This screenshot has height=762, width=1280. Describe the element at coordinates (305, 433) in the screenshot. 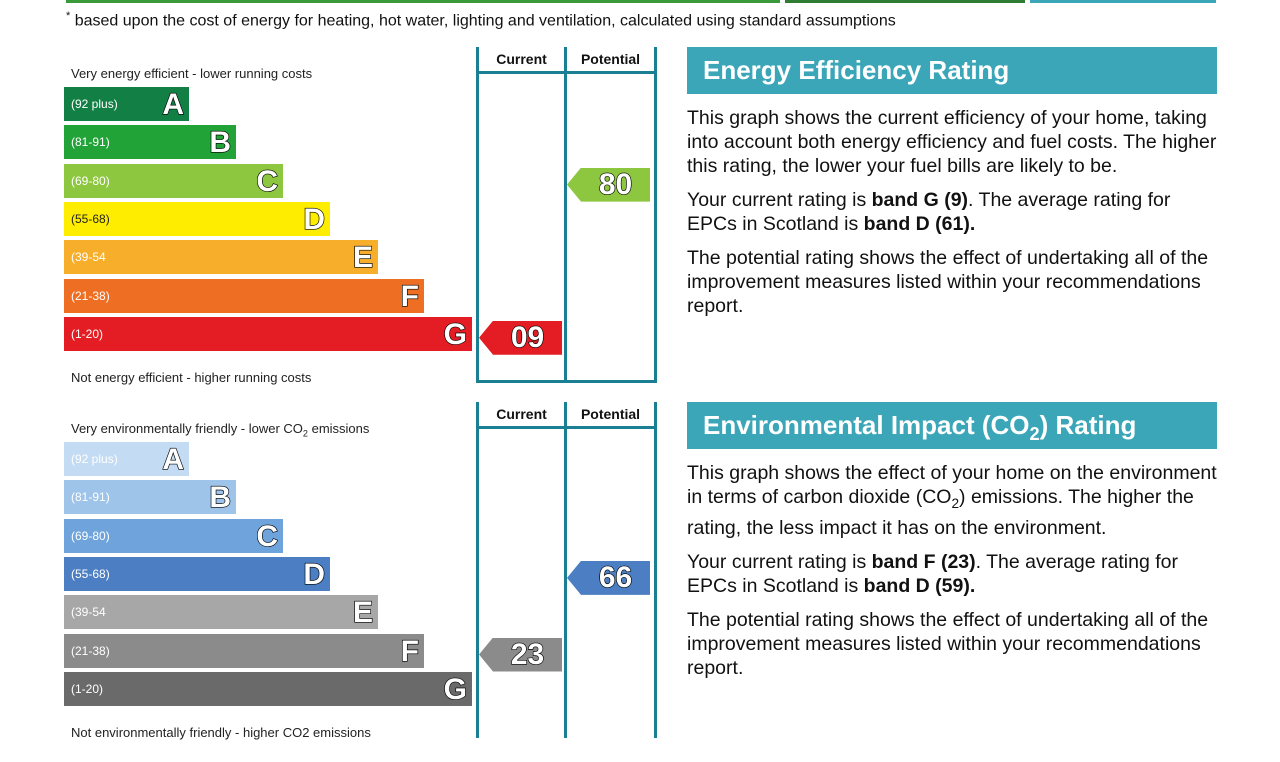

I see `label-sub: 2` at that location.